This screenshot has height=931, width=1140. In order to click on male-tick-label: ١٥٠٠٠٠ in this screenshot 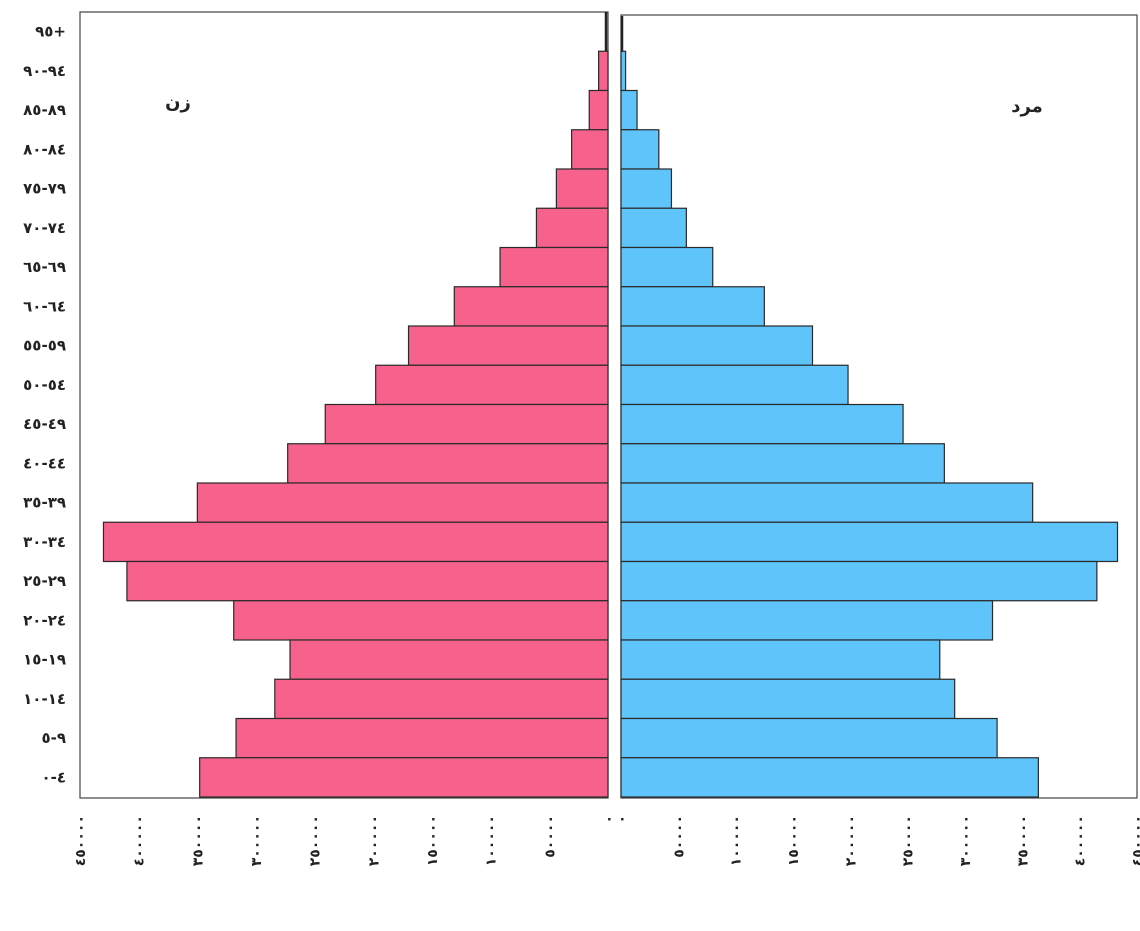, I will do `click(794, 840)`.